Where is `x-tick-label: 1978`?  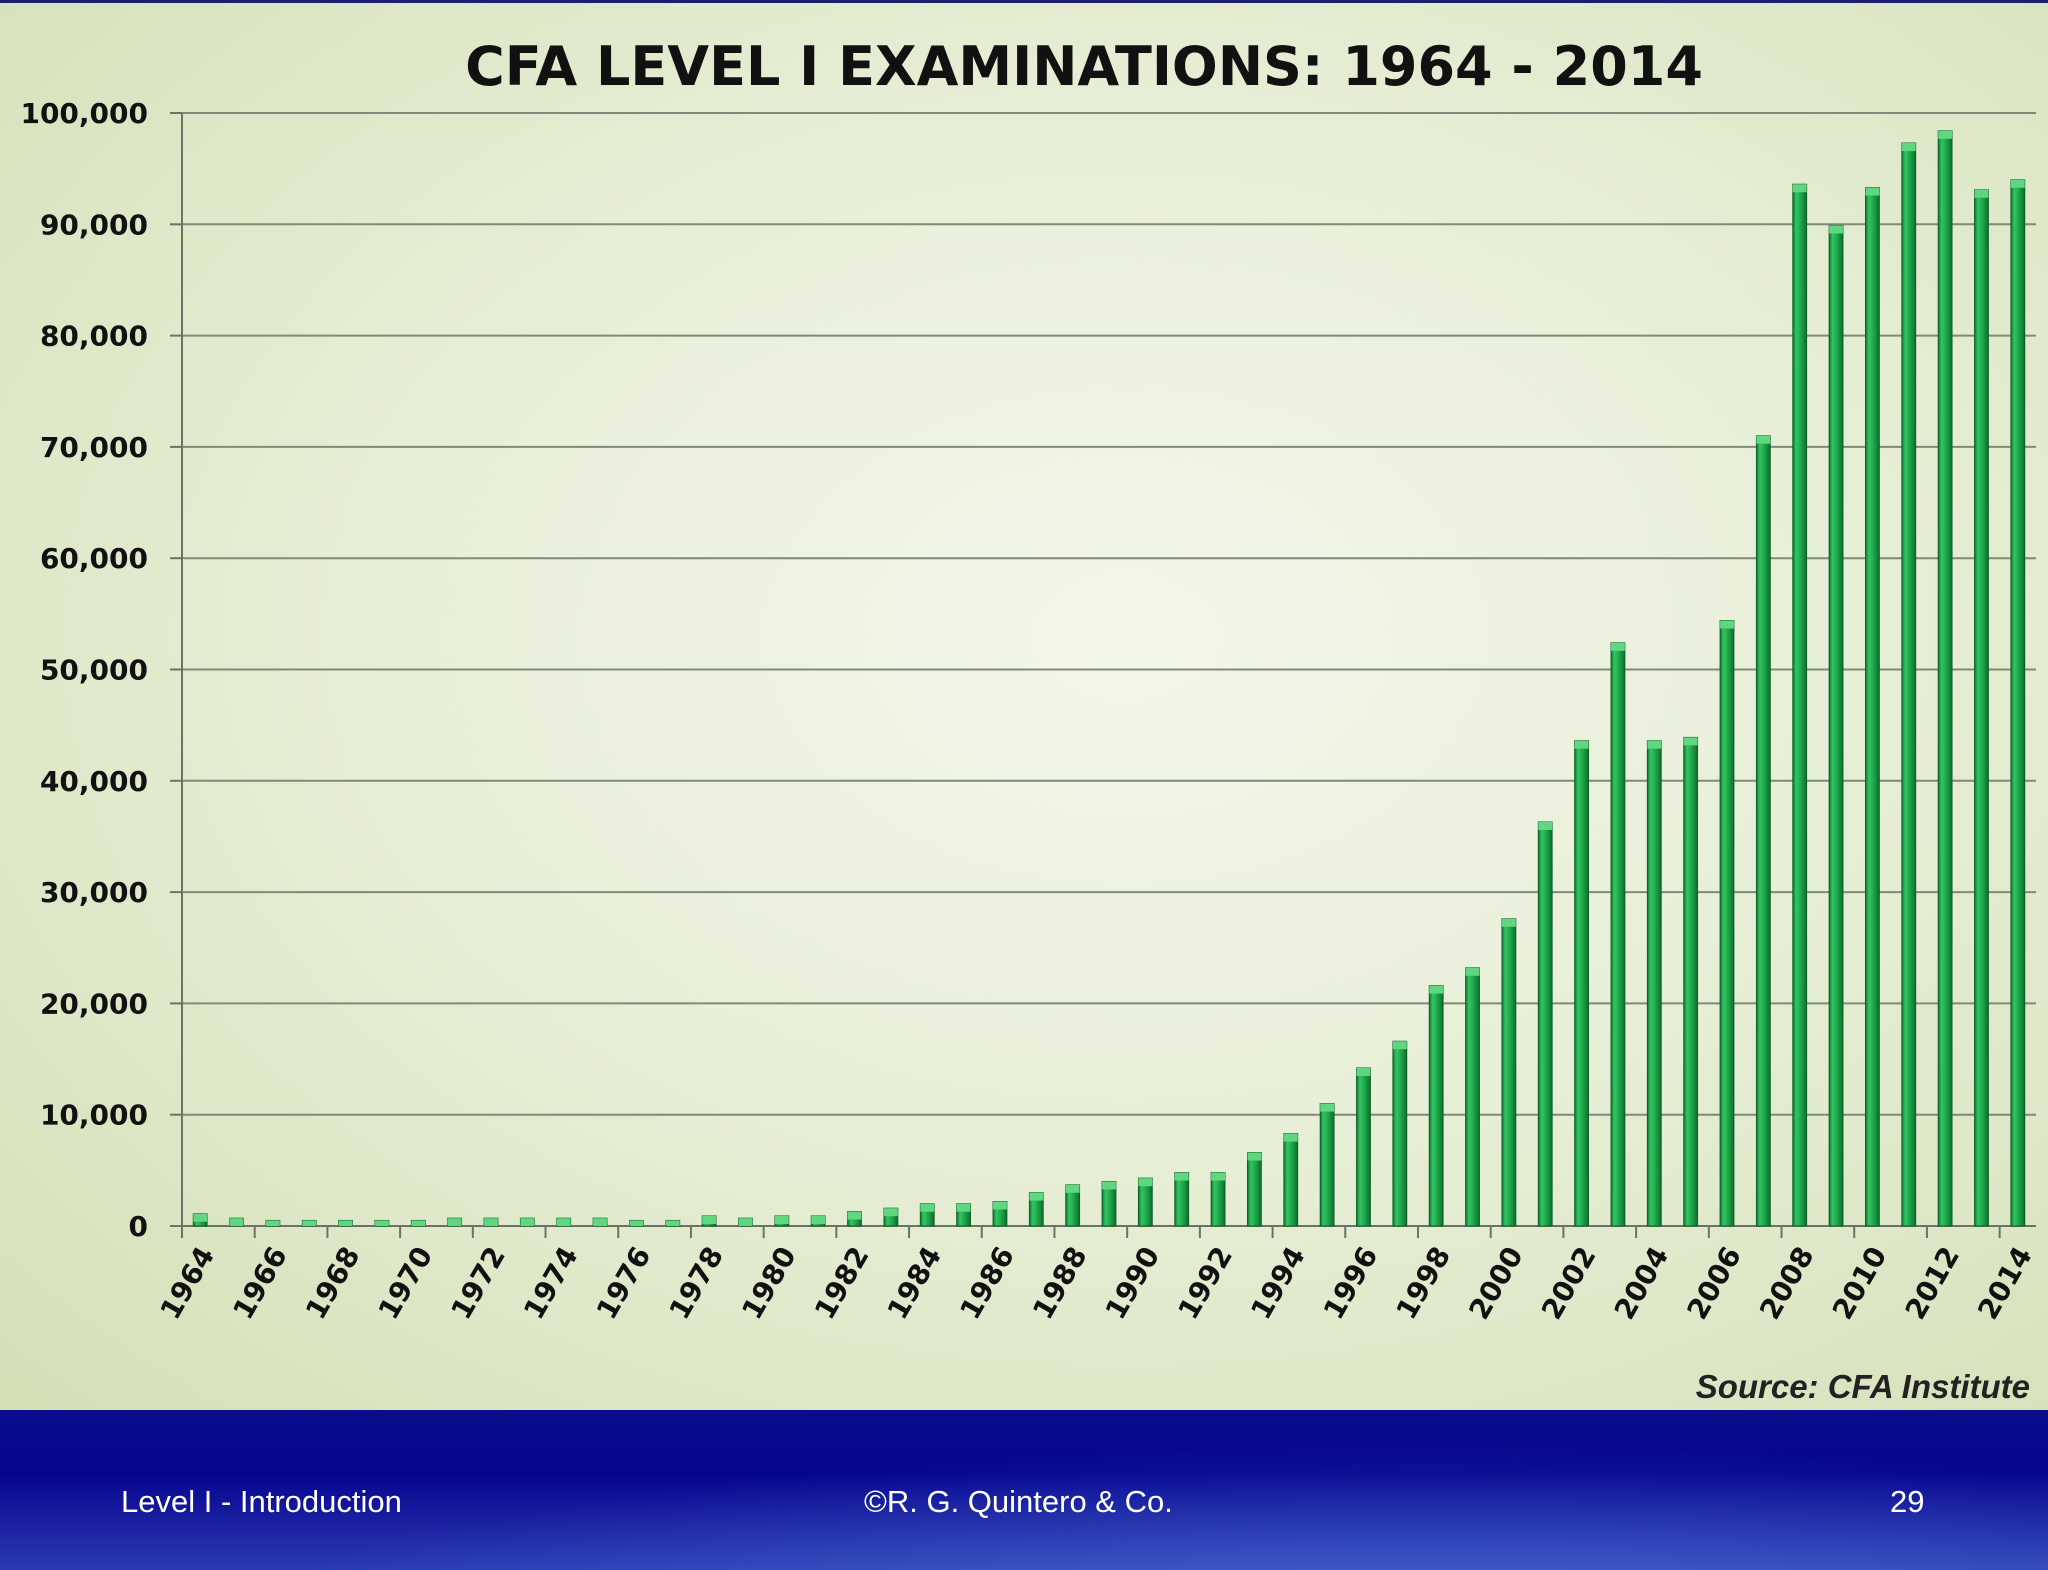 x-tick-label: 1978 is located at coordinates (697, 1283).